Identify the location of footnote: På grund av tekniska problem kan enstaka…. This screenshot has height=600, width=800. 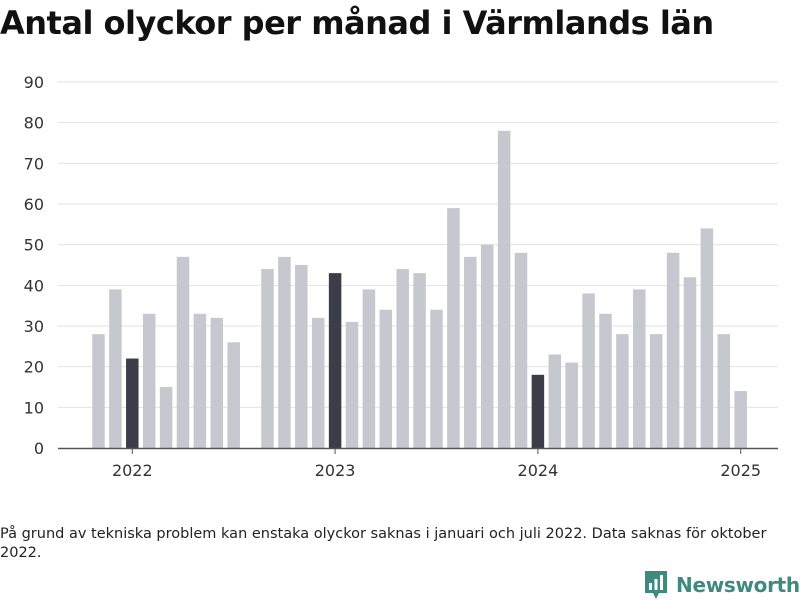
(383, 543).